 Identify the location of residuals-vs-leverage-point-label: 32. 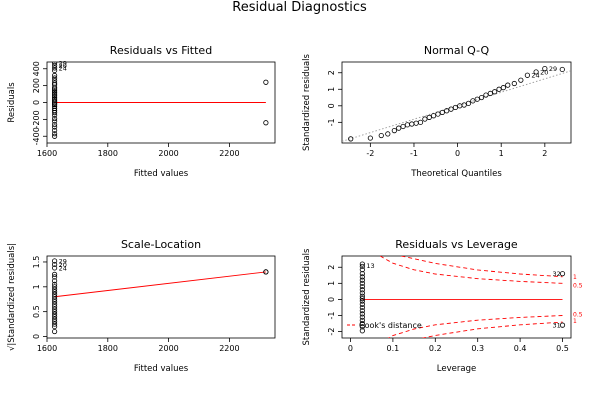
(557, 274).